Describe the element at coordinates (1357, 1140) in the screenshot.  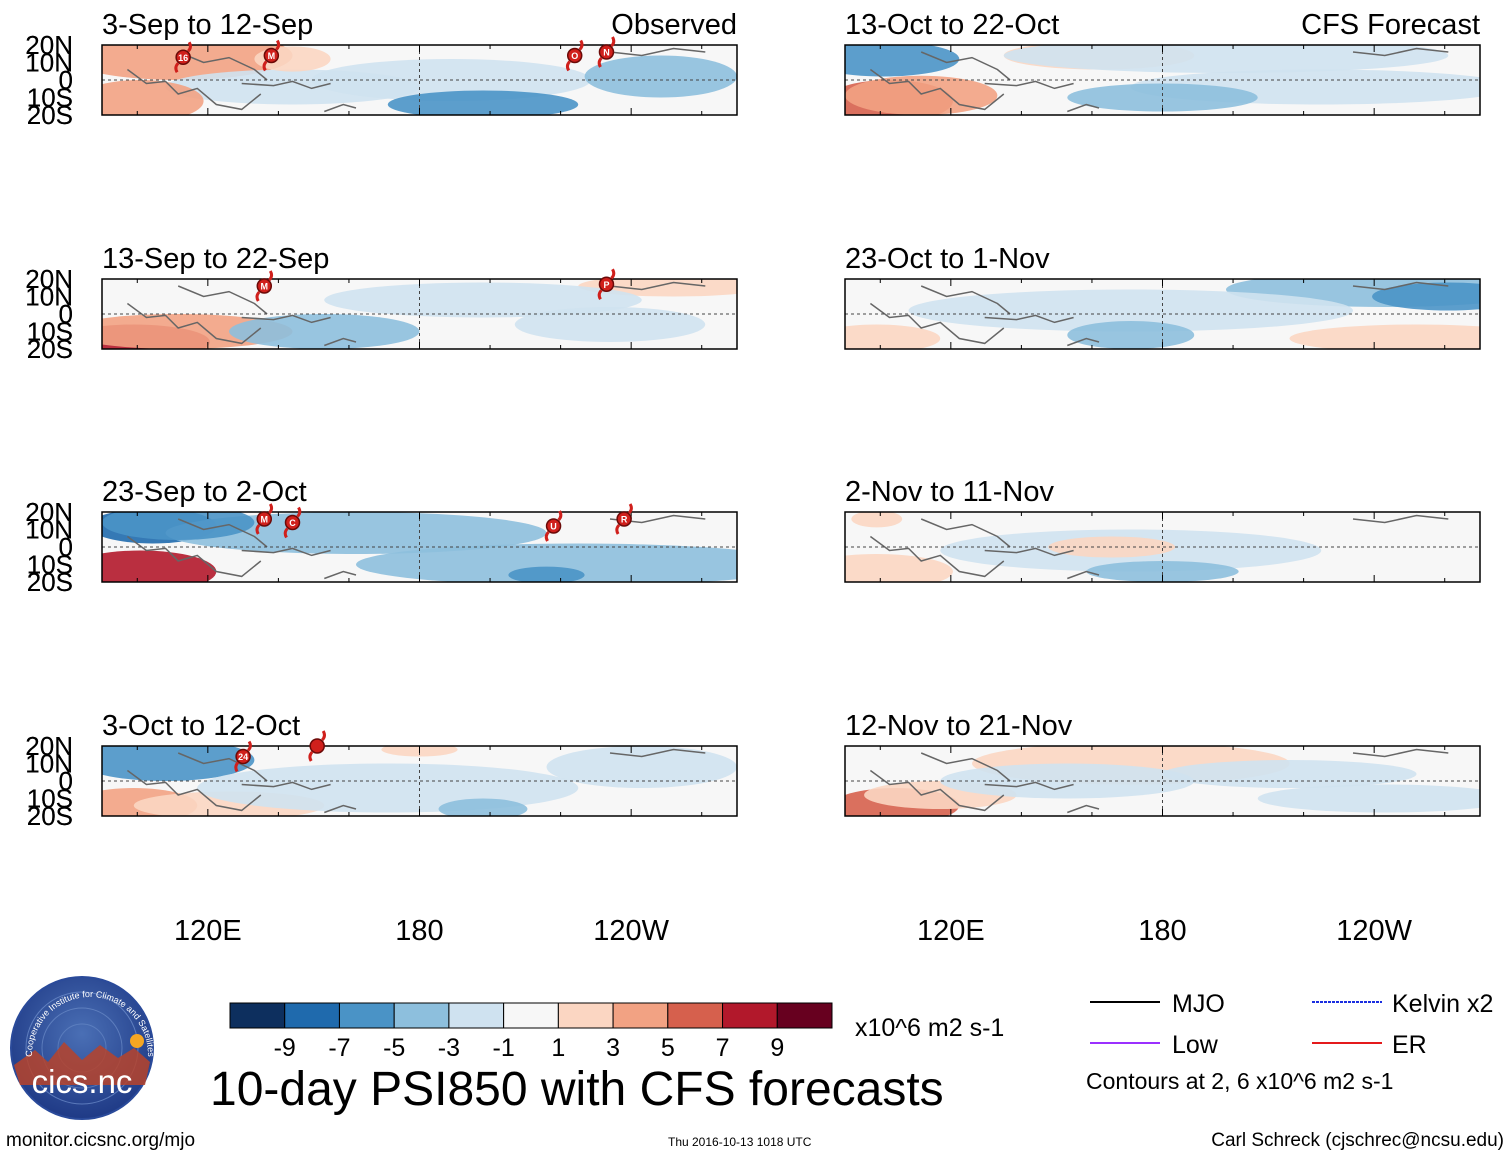
I see `author-credit: Carl Schreck (cjschrec@ncsu.edu)` at that location.